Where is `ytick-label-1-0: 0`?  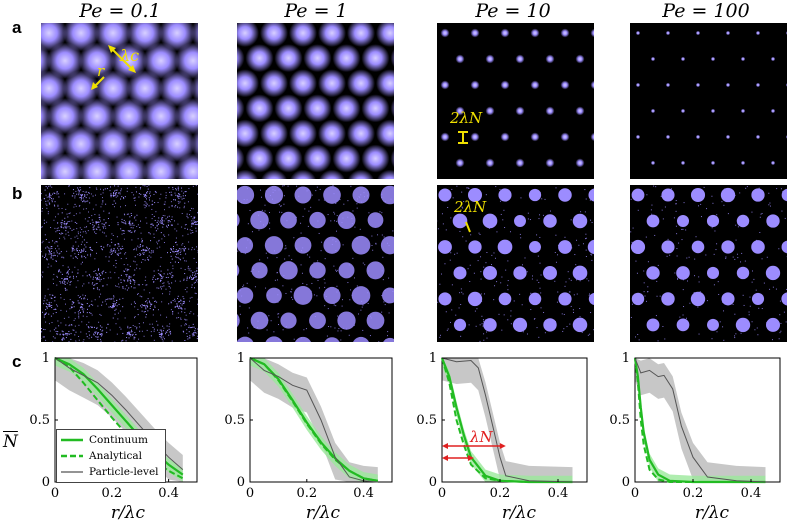 ytick-label-1-0: 0 is located at coordinates (46, 482).